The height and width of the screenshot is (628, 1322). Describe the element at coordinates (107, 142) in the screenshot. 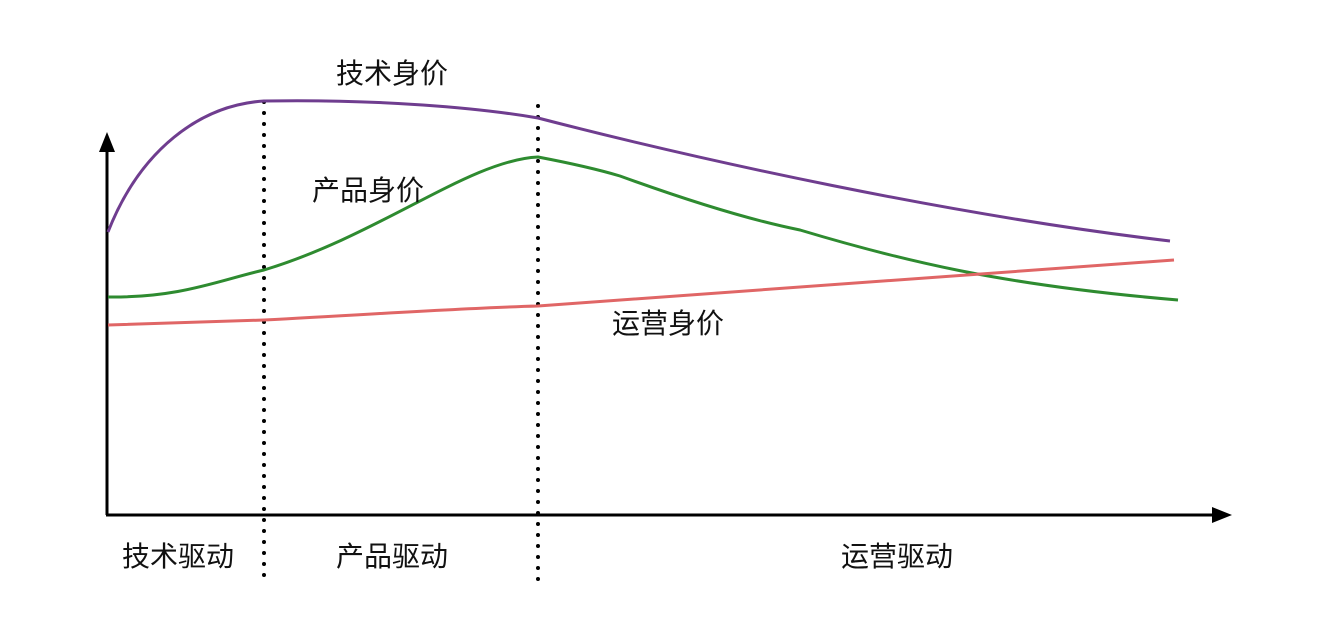

I see `y-axis-arrow` at that location.